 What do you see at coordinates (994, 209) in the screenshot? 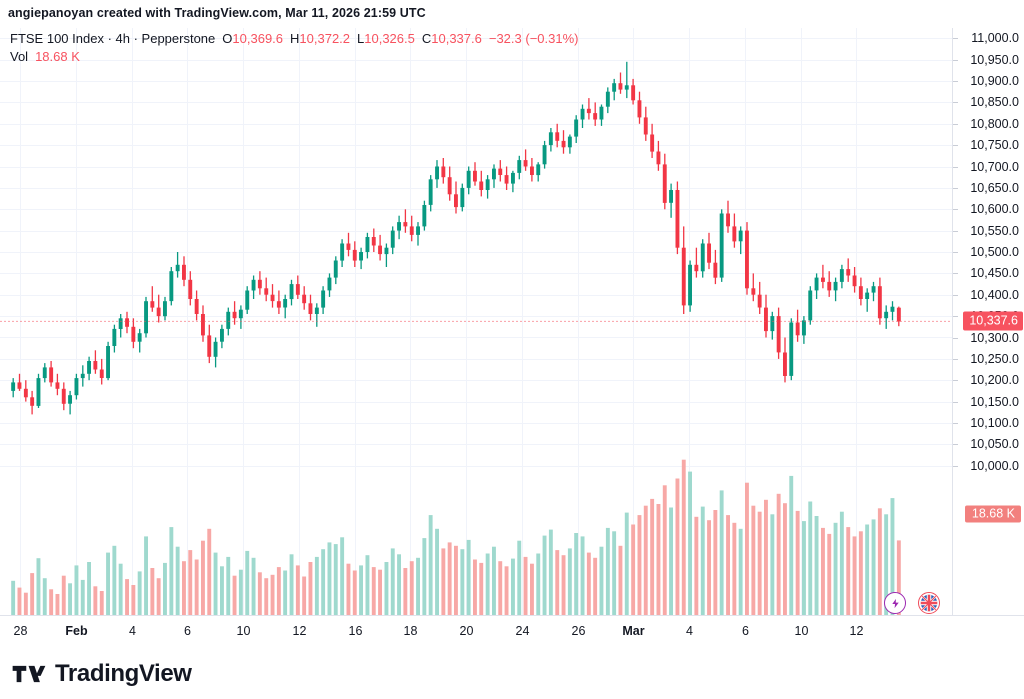
I see `price-tick-label: 10,600.0` at bounding box center [994, 209].